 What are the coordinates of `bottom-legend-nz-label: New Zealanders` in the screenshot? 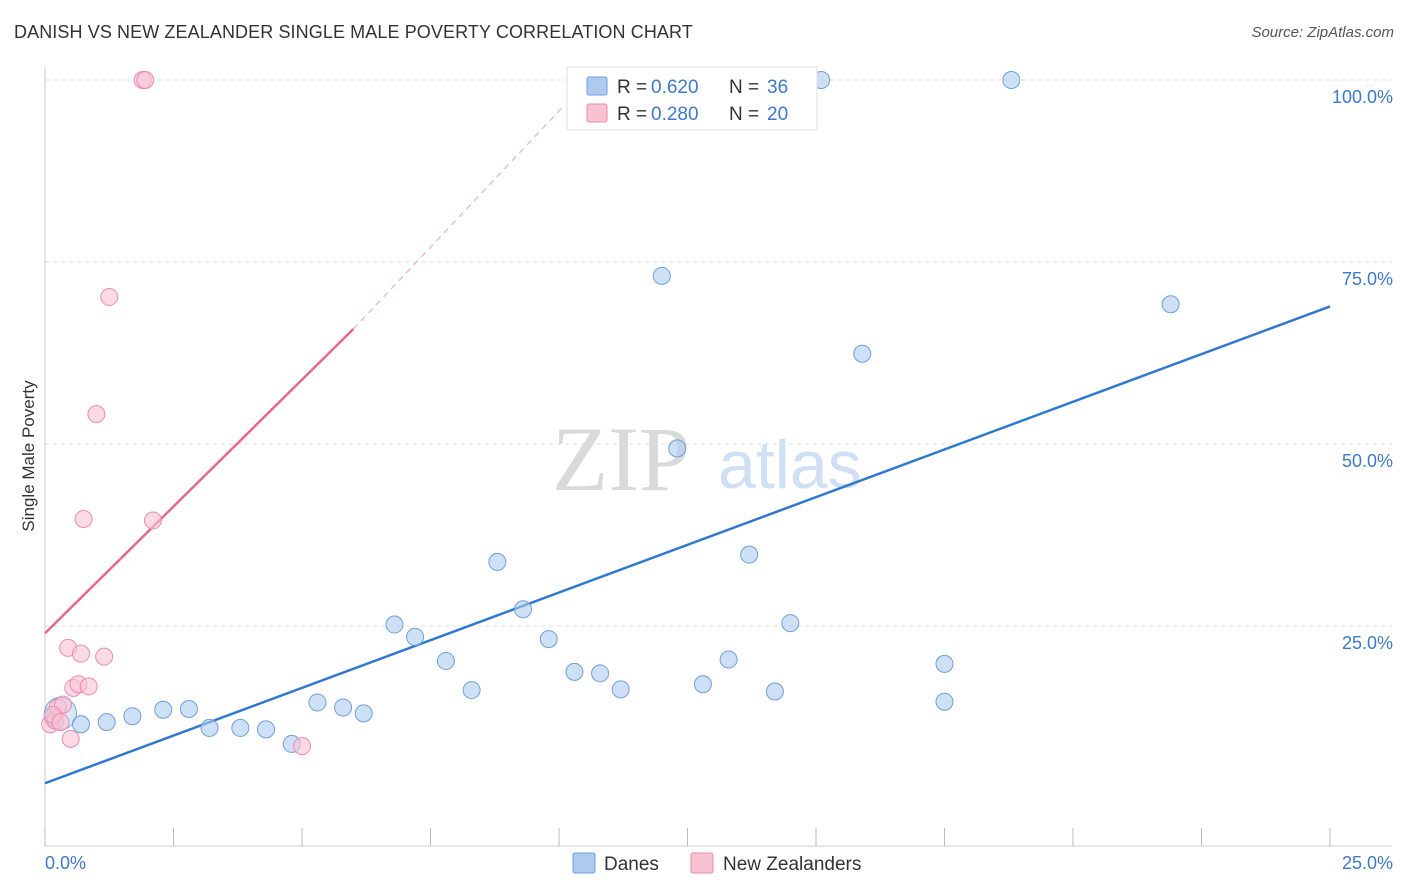 It's located at (792, 864).